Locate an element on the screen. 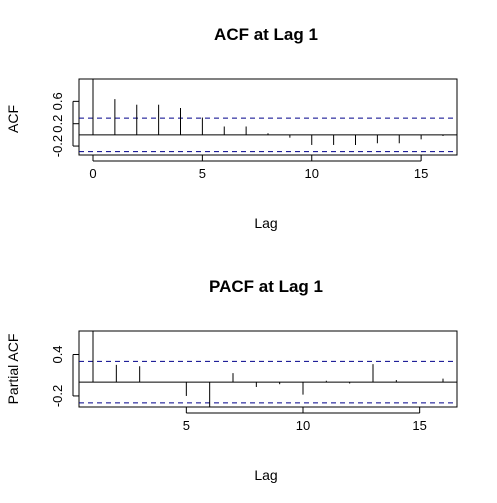  pacf-plot-frame is located at coordinates (268, 369).